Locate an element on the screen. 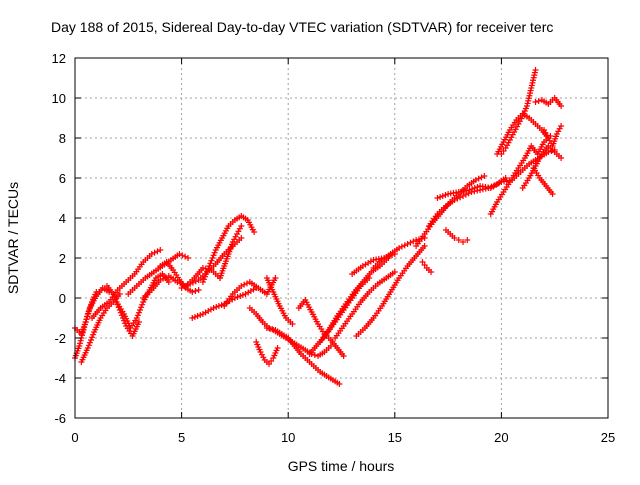 The width and height of the screenshot is (640, 485). y-tick-label: 12 is located at coordinates (59, 58).